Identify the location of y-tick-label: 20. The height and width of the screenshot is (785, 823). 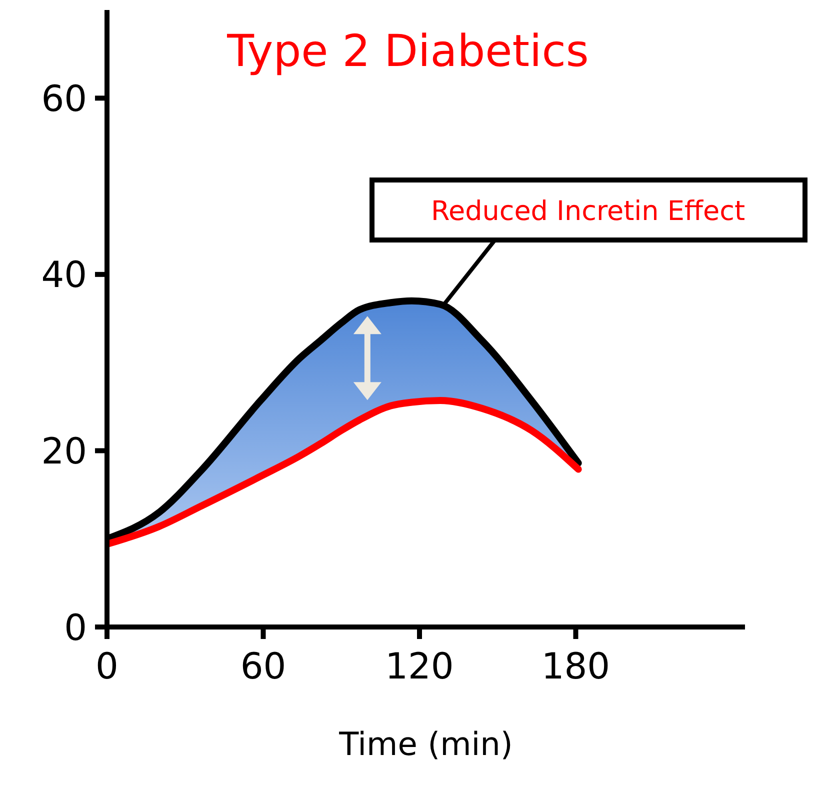
(64, 451).